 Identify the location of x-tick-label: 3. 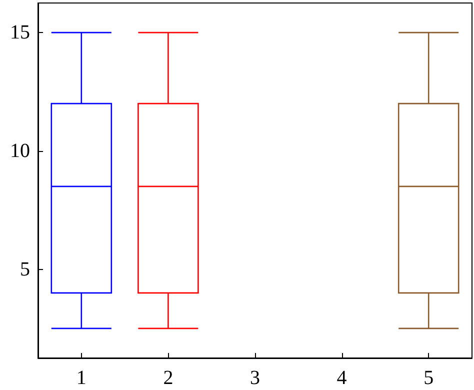
(255, 378).